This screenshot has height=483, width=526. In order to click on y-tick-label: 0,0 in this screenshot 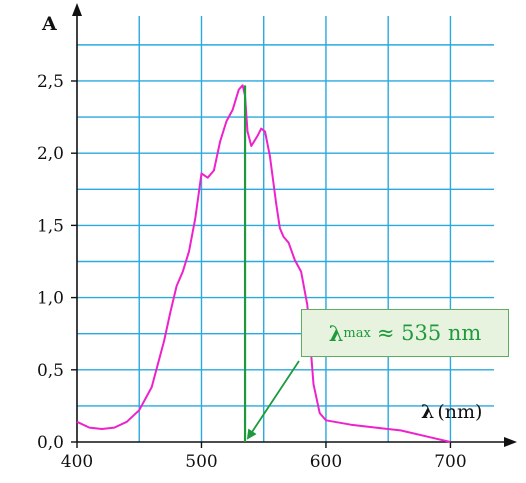, I will do `click(50, 443)`.